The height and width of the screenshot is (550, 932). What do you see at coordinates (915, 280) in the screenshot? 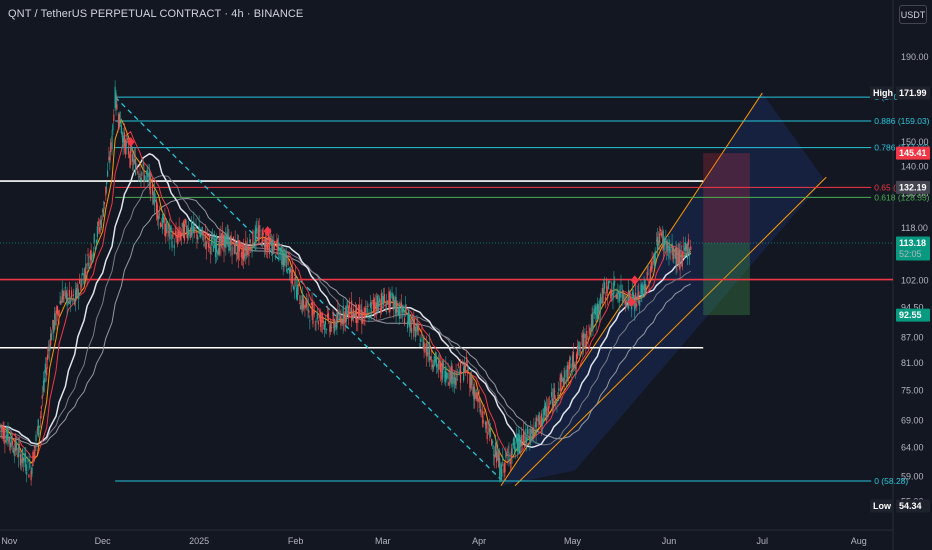
I see `y-tick-label: 102.00` at bounding box center [915, 280].